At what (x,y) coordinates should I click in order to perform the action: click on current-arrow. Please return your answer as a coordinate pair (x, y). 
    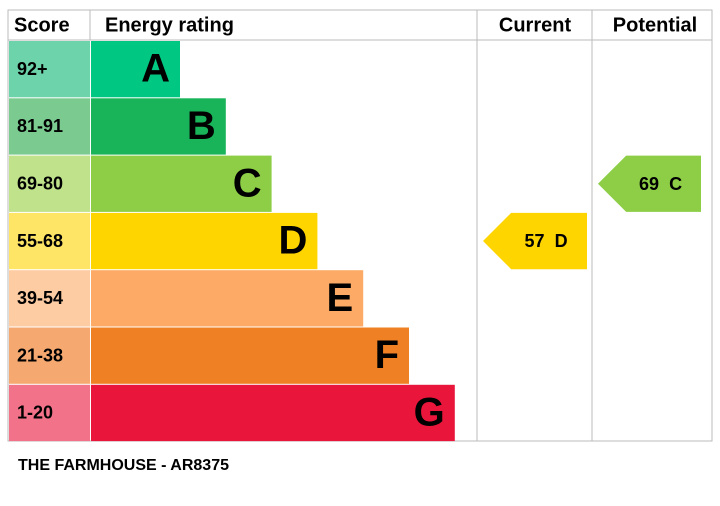
    Looking at the image, I should click on (535, 241).